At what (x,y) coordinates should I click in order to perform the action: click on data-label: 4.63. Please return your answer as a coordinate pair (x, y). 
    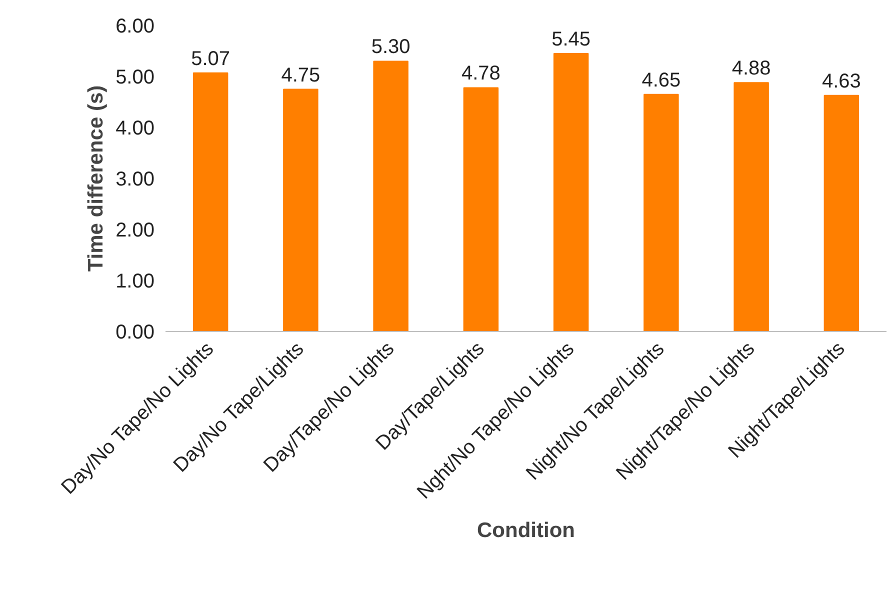
    Looking at the image, I should click on (841, 81).